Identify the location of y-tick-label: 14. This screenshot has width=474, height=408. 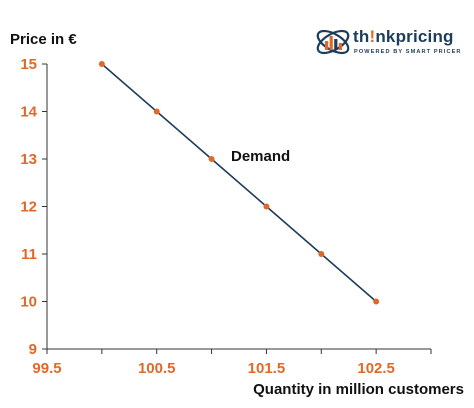
(28, 112).